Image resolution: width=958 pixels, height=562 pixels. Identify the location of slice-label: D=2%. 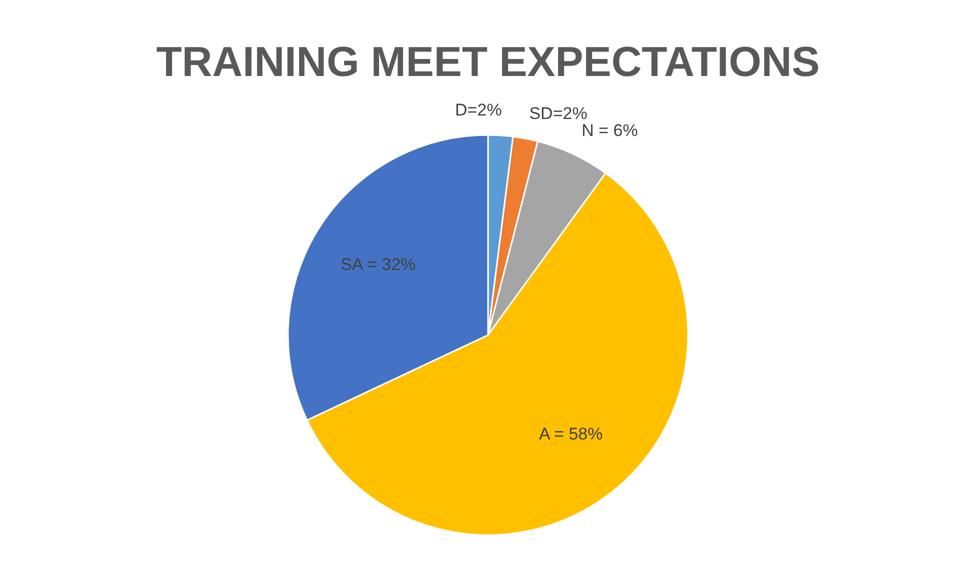
(478, 110).